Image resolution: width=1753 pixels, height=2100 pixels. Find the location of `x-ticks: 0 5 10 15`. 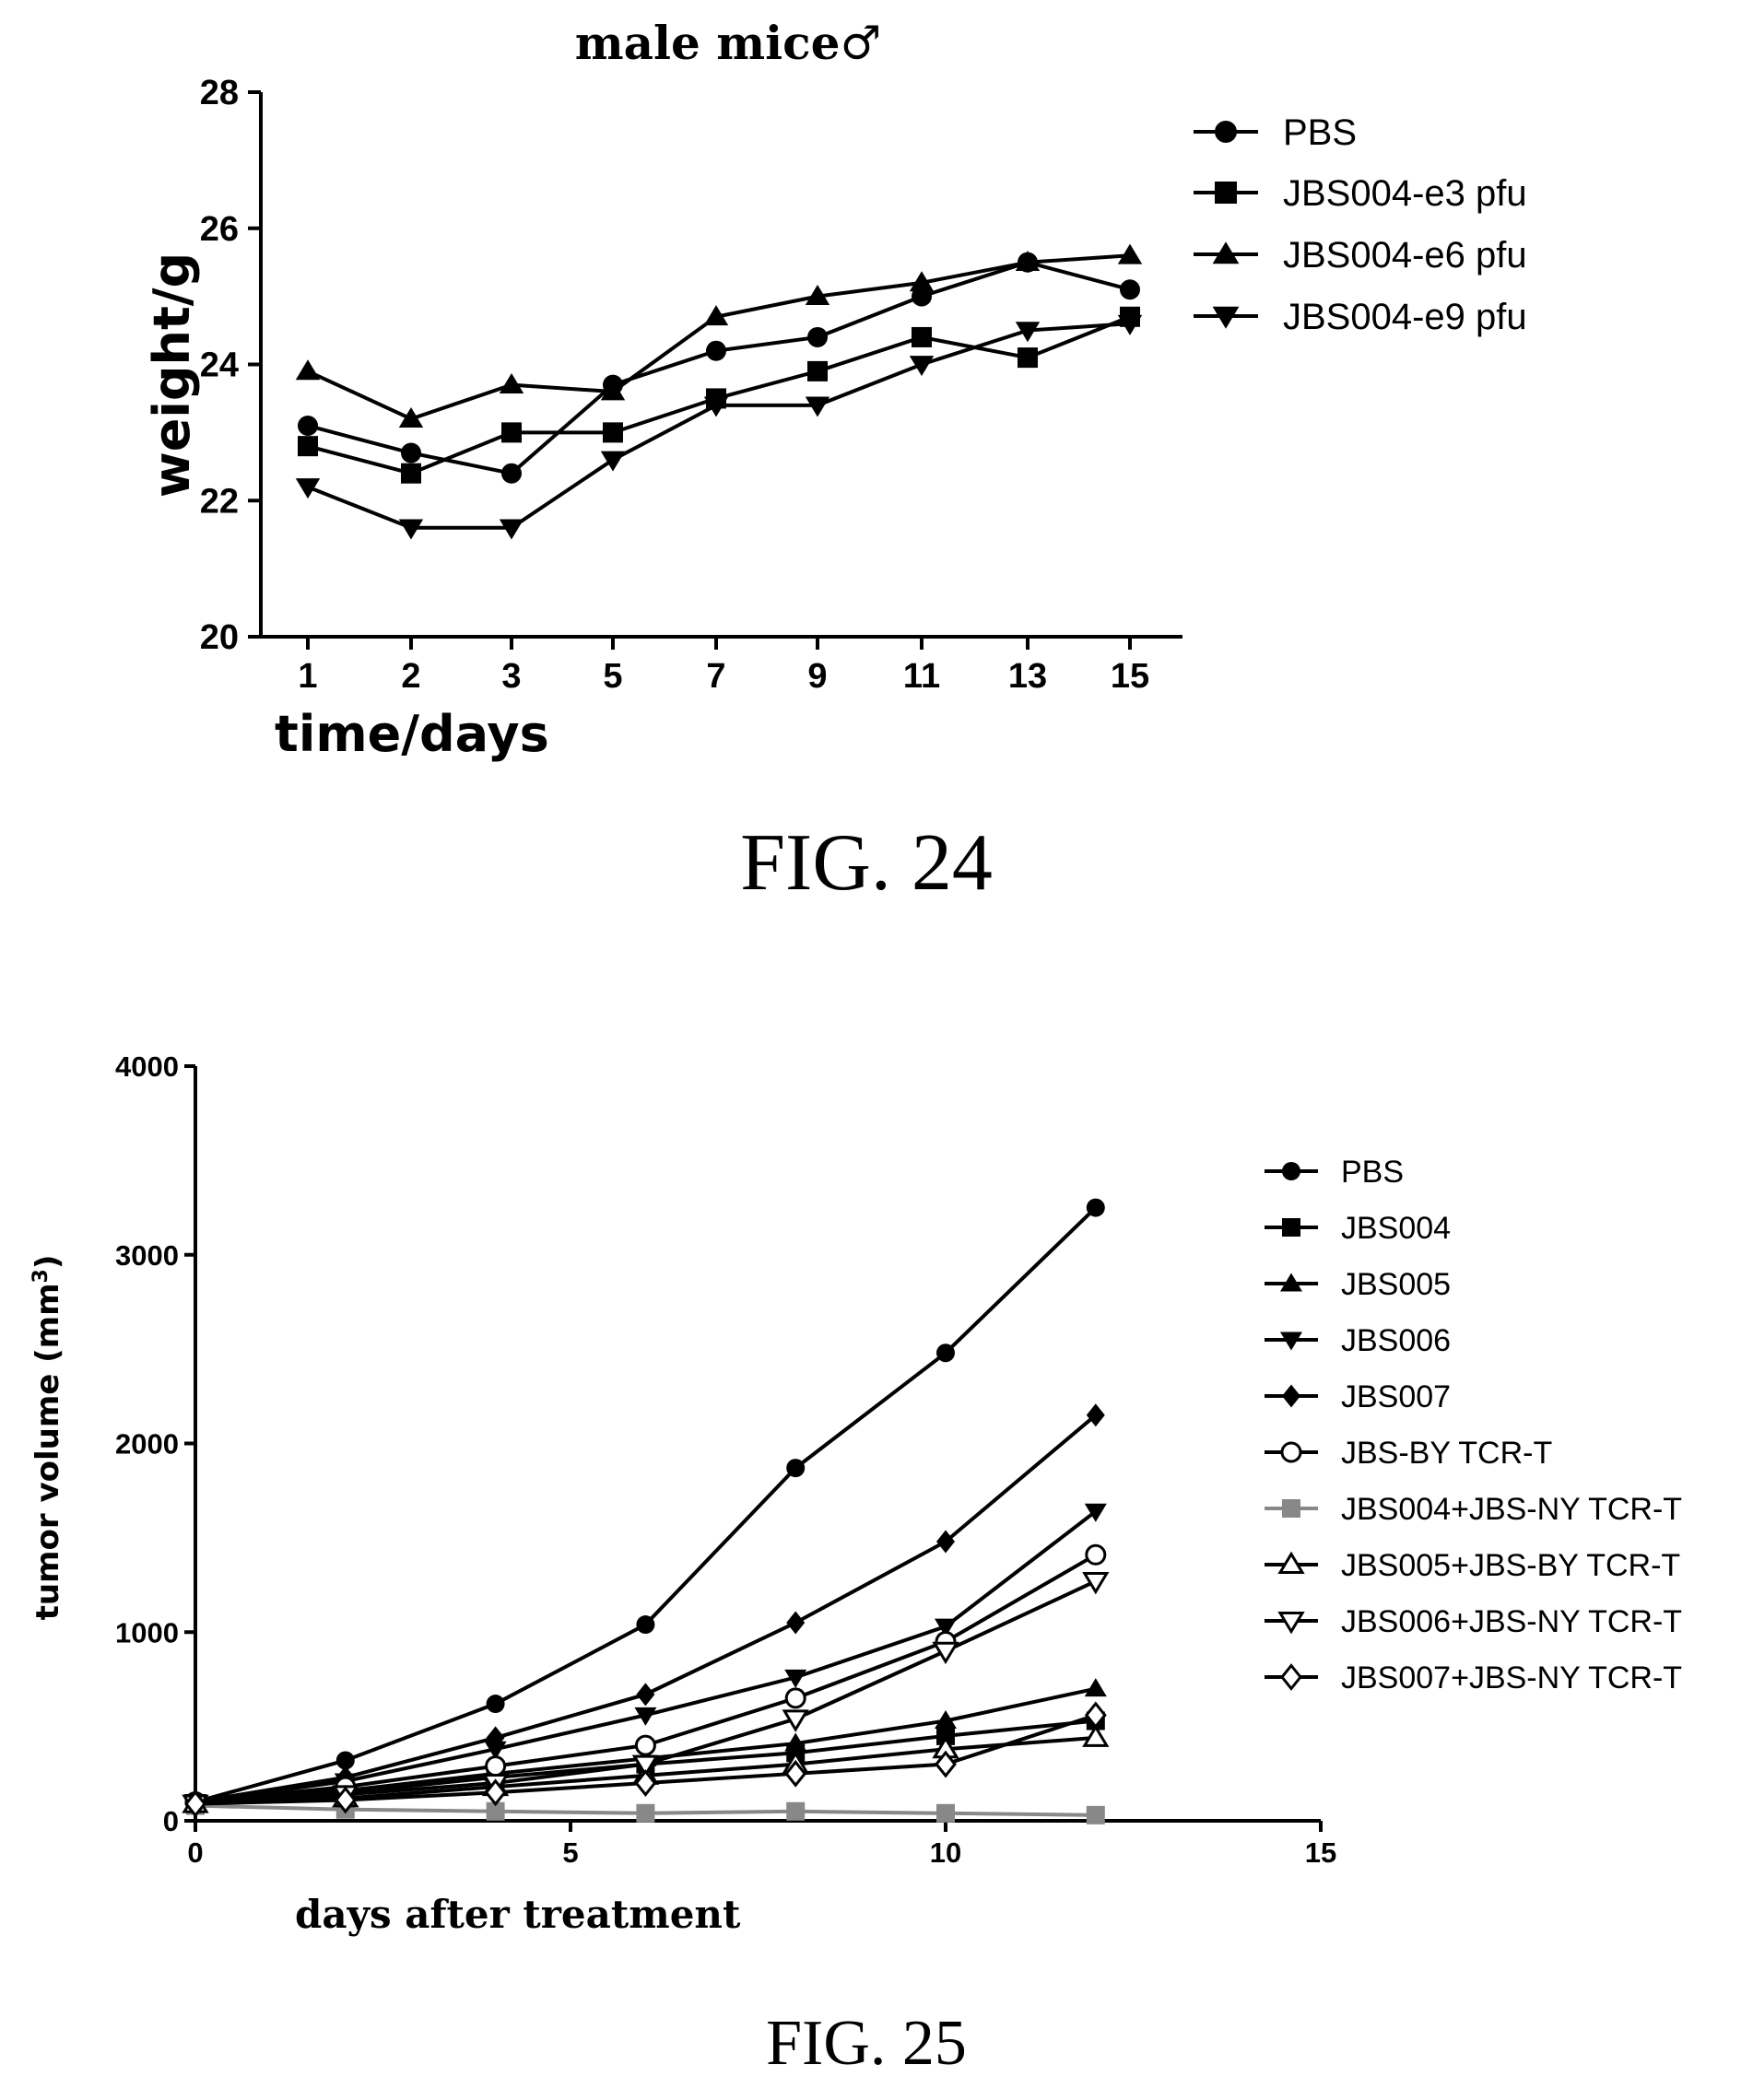

x-ticks: 0 5 10 15 is located at coordinates (761, 1845).